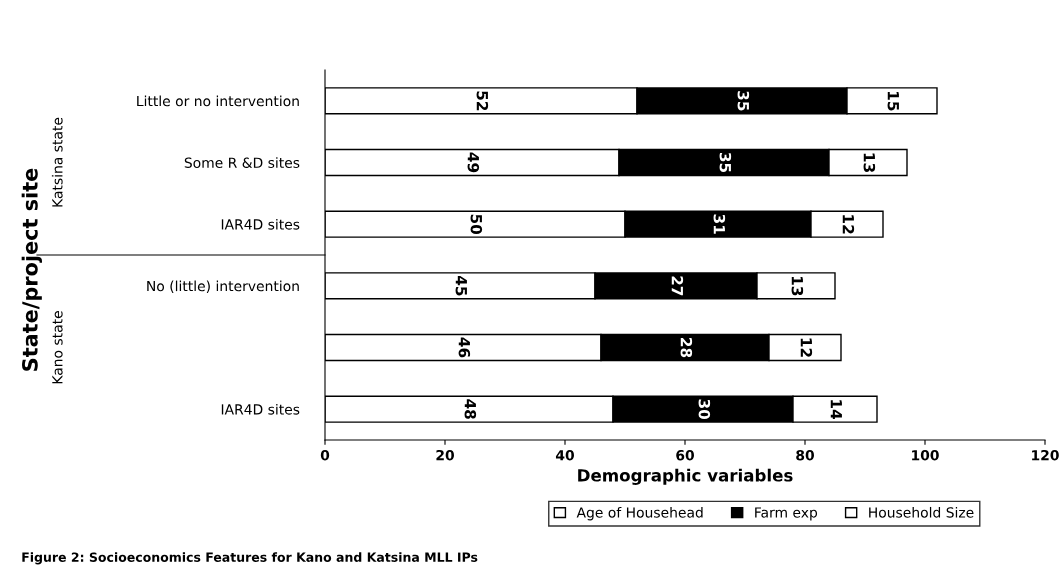 The width and height of the screenshot is (1061, 573). What do you see at coordinates (719, 224) in the screenshot?
I see `data-label: 31` at bounding box center [719, 224].